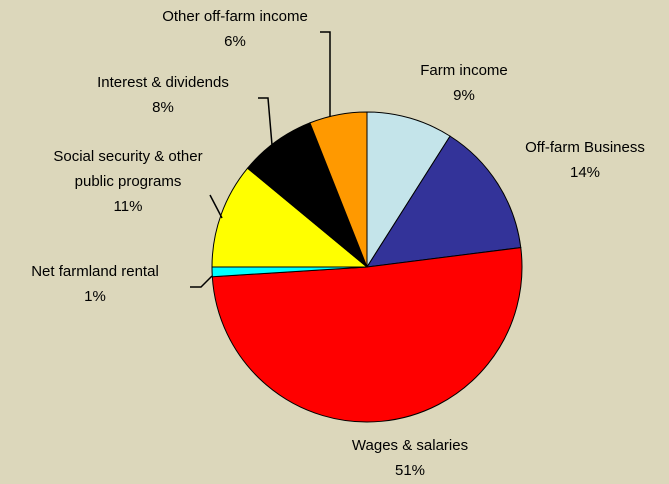 The width and height of the screenshot is (669, 484). Describe the element at coordinates (464, 95) in the screenshot. I see `value-label: 9%` at that location.